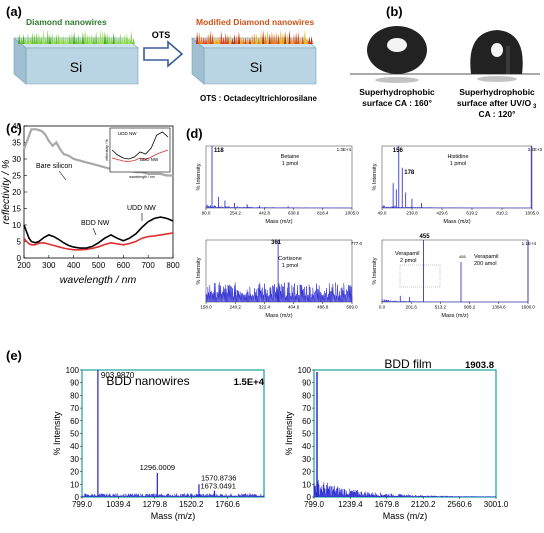 The image size is (544, 533). I want to click on peak-label: 1296.0009, so click(157, 467).